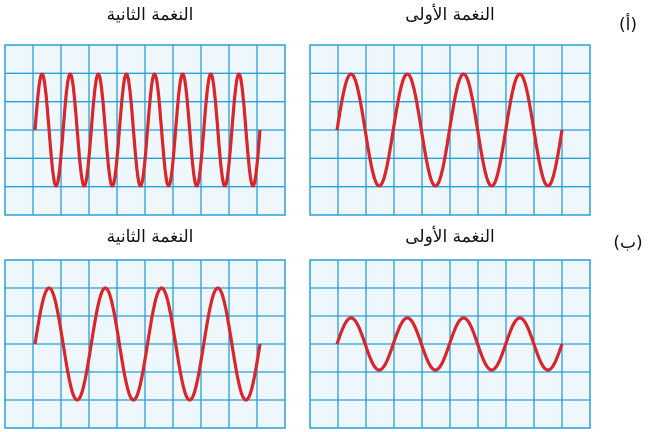 The height and width of the screenshot is (432, 657). I want to click on row-label: (ب), so click(627, 243).